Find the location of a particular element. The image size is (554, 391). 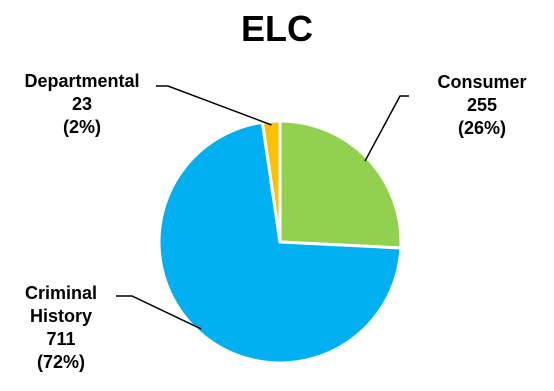

chart-title: ELC is located at coordinates (277, 28).